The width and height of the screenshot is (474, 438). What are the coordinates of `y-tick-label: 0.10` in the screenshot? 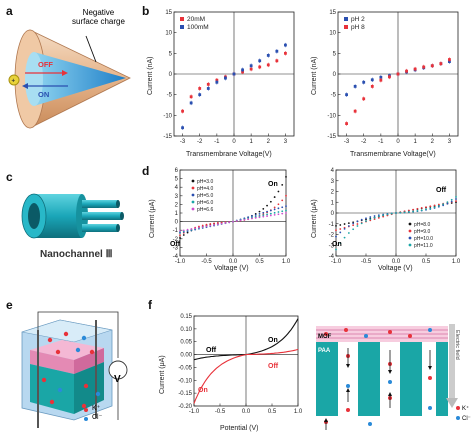 It's located at (186, 330).